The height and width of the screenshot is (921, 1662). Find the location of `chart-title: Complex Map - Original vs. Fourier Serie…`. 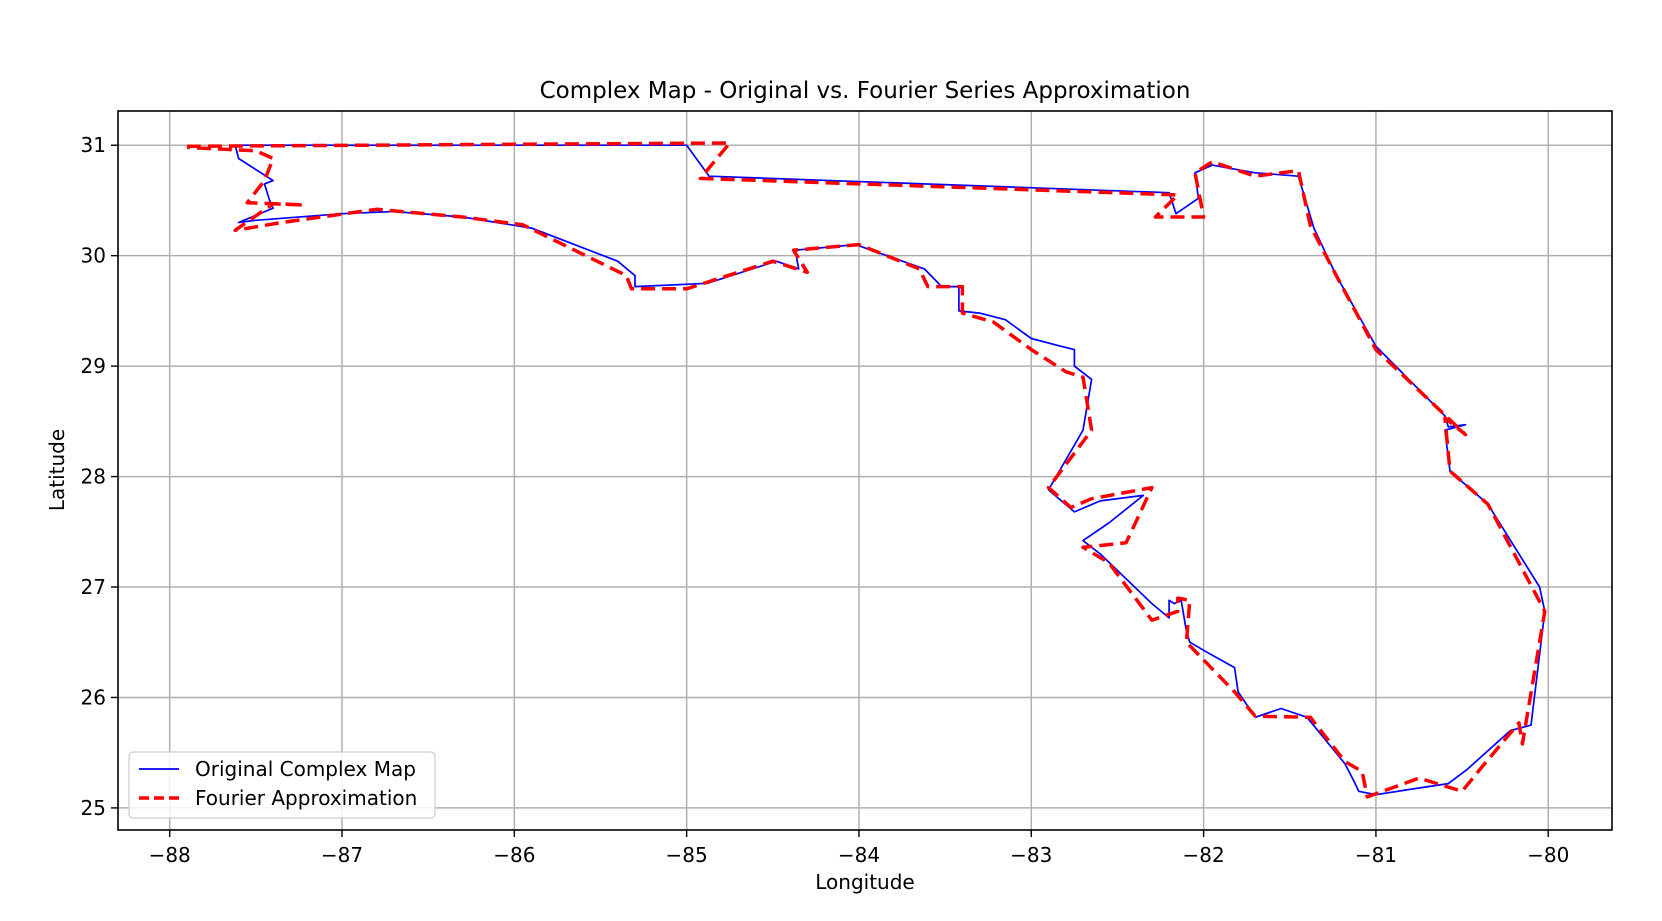

chart-title: Complex Map - Original vs. Fourier Serie… is located at coordinates (865, 91).